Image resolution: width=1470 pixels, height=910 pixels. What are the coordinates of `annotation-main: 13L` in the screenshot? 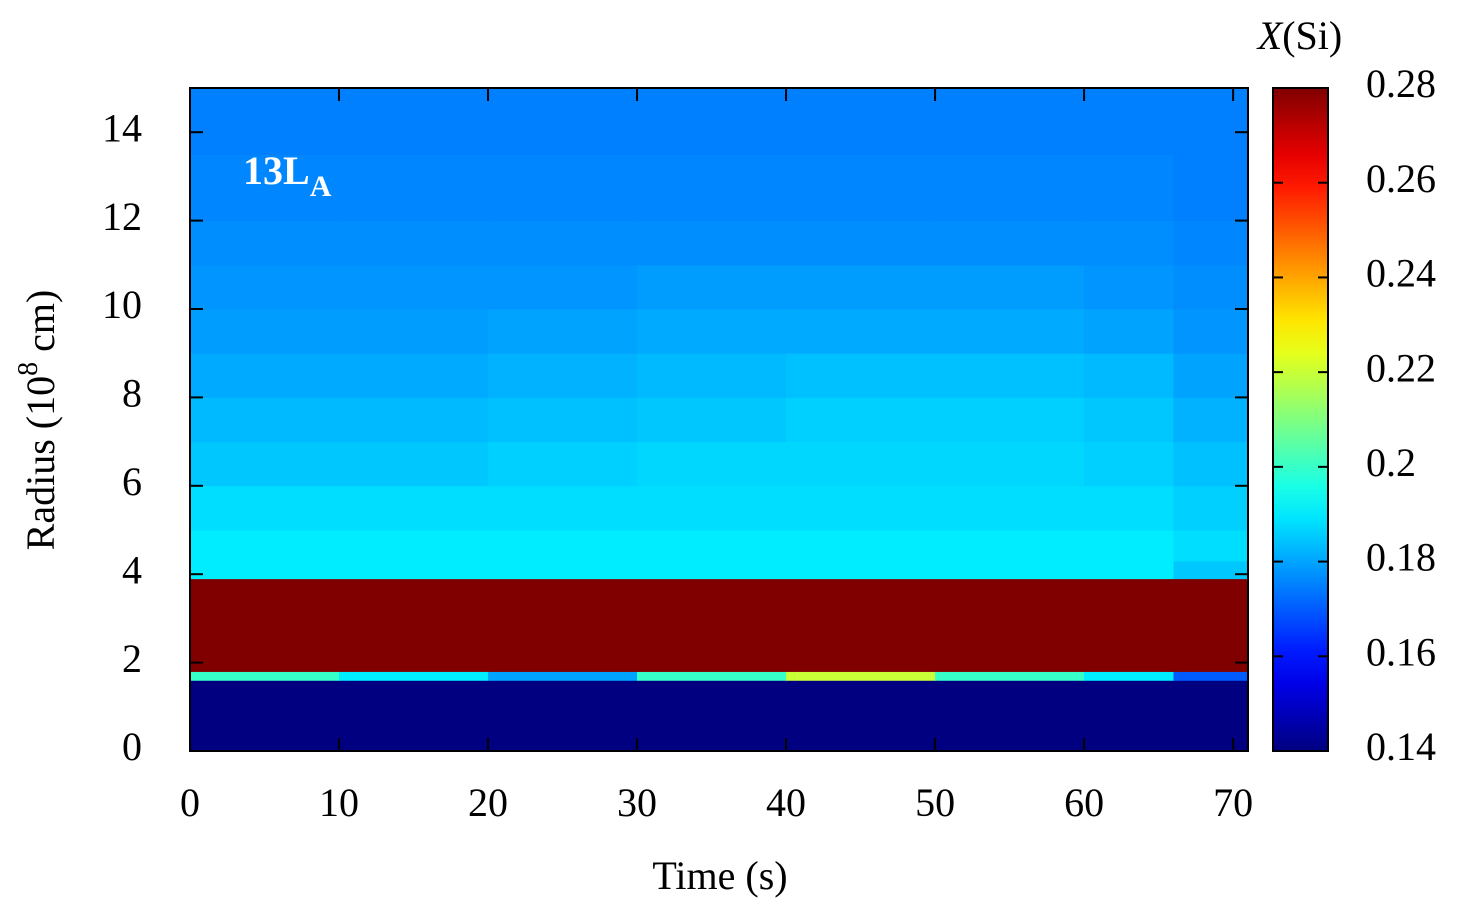 It's located at (276, 170).